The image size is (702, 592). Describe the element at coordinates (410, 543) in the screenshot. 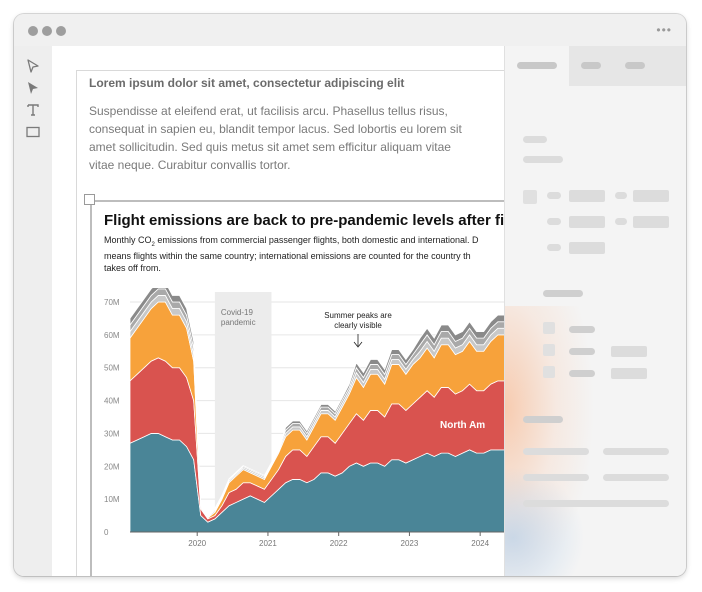

I see `x-tick-label: 2023` at that location.